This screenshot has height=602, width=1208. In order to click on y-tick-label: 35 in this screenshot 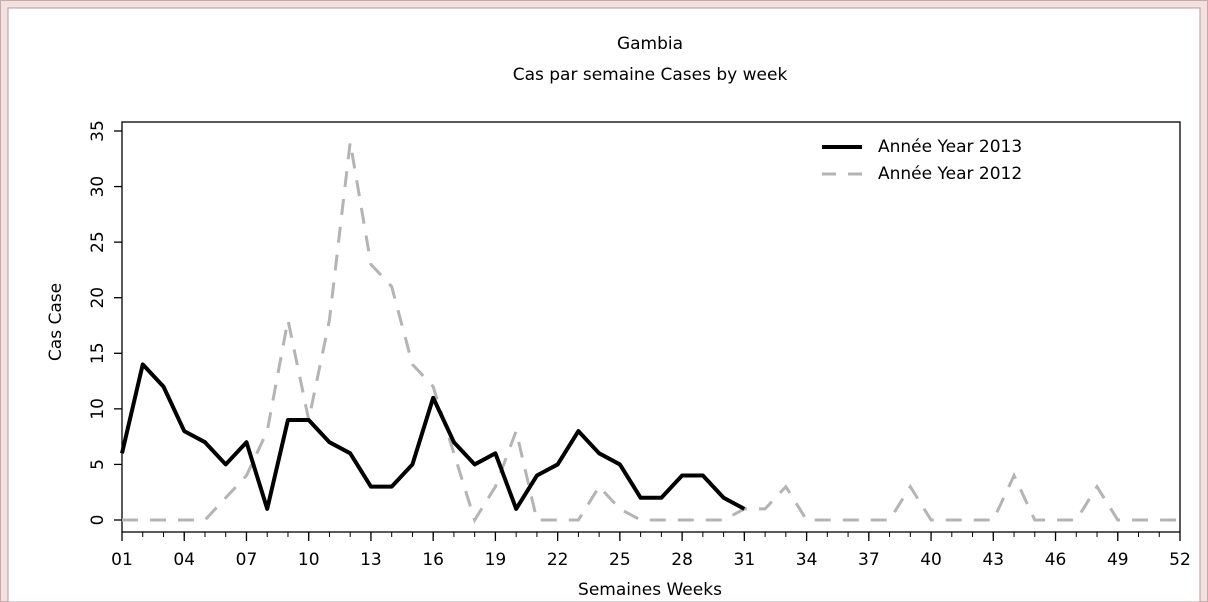, I will do `click(98, 131)`.